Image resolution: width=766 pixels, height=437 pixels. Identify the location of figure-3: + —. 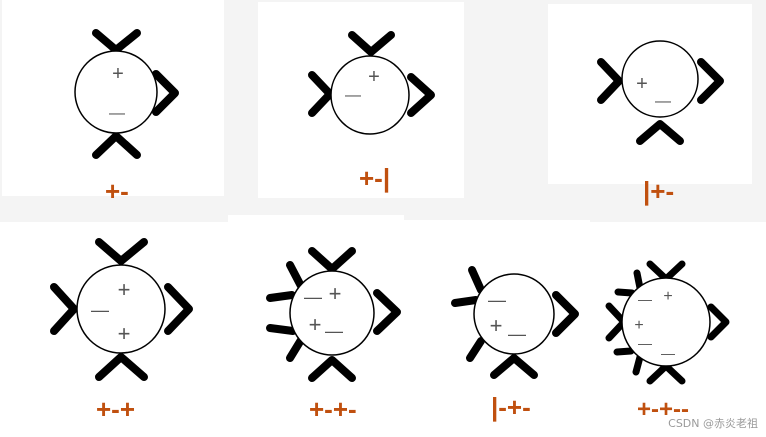
(660, 92).